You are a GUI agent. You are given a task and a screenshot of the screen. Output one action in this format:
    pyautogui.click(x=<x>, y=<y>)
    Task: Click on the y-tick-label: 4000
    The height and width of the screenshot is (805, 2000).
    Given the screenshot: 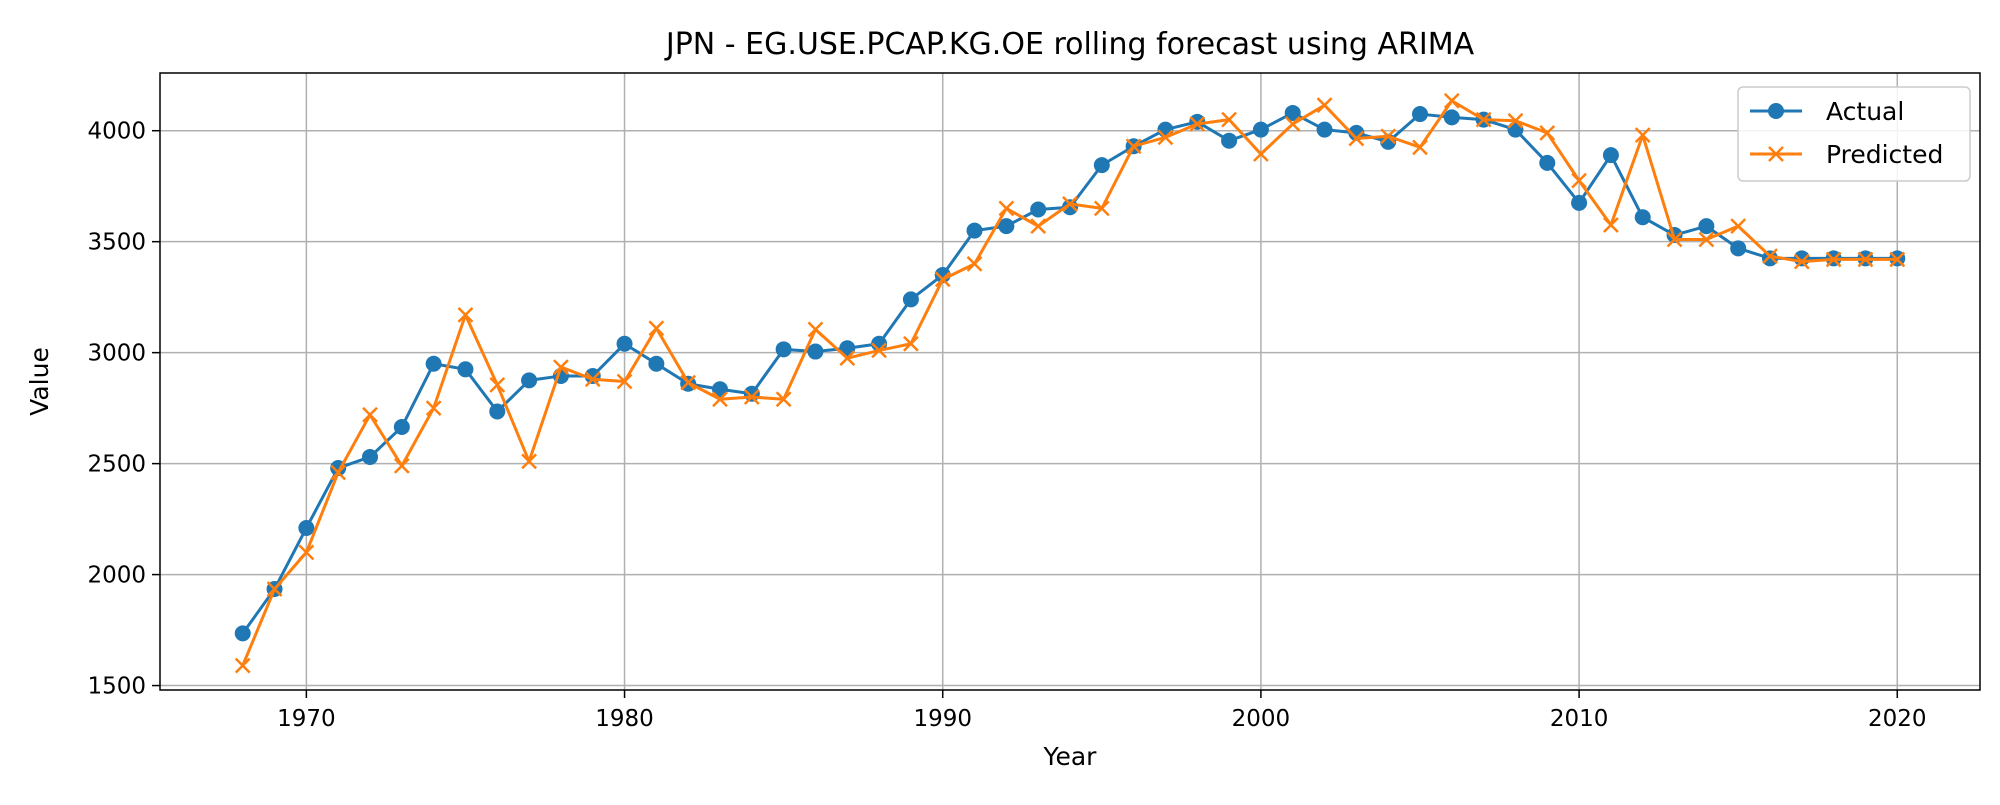 What is the action you would take?
    pyautogui.click(x=116, y=132)
    